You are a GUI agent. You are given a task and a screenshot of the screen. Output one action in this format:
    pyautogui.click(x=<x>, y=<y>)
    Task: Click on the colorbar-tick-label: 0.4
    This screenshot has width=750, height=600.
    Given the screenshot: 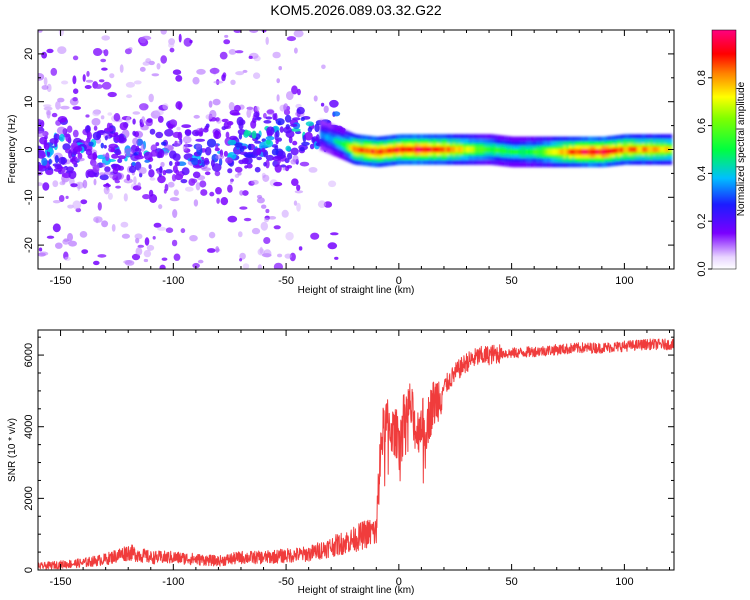 What is the action you would take?
    pyautogui.click(x=702, y=173)
    